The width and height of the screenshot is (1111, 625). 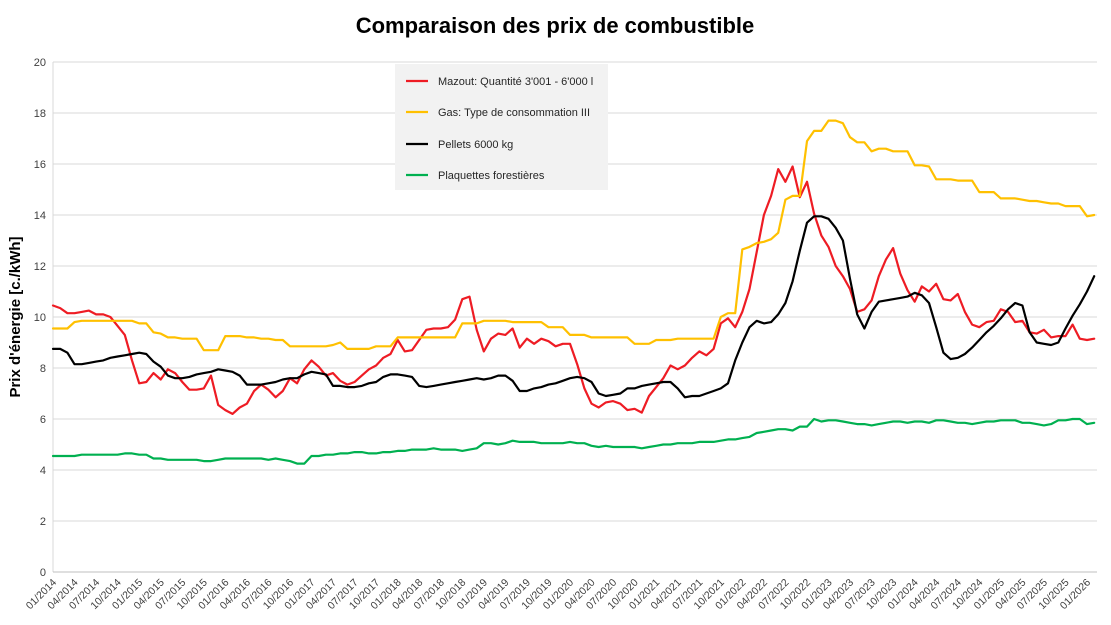 What do you see at coordinates (40, 267) in the screenshot?
I see `y-tick-label: 12` at bounding box center [40, 267].